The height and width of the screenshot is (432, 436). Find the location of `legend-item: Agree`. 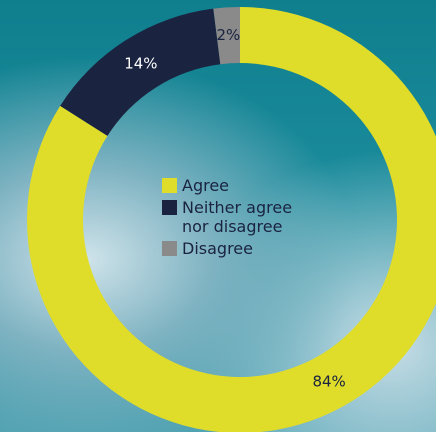

legend-item: Agree is located at coordinates (242, 185).